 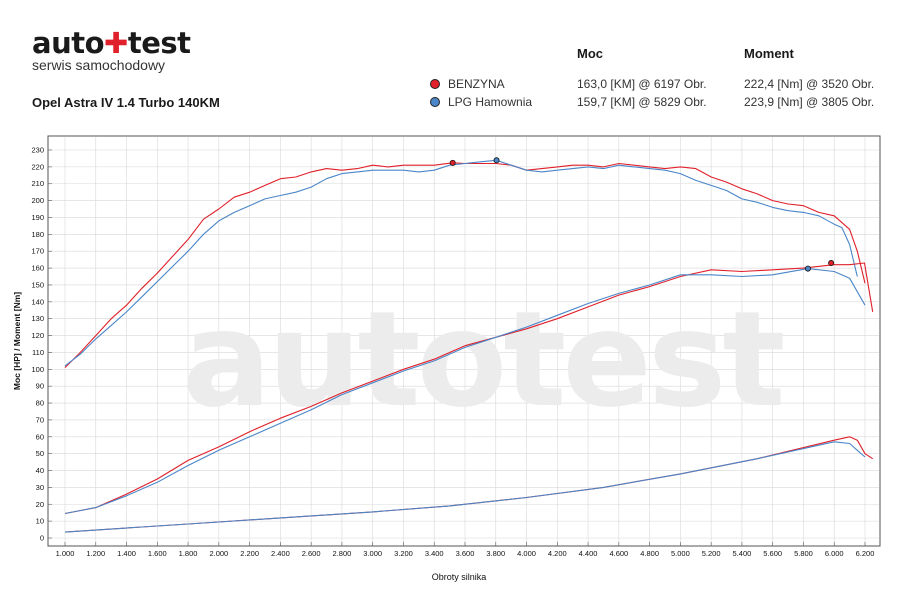 I want to click on x-tick-label: 4.200, so click(x=557, y=553).